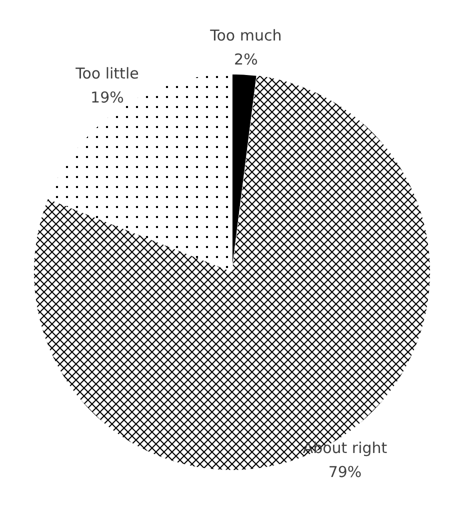 This screenshot has width=466, height=529. I want to click on data-label: 19%, so click(107, 97).